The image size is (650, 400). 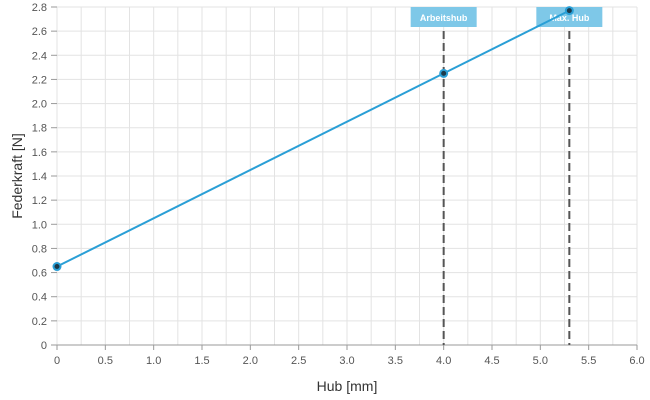 What do you see at coordinates (39, 80) in the screenshot?
I see `y-tick-label: 2.2` at bounding box center [39, 80].